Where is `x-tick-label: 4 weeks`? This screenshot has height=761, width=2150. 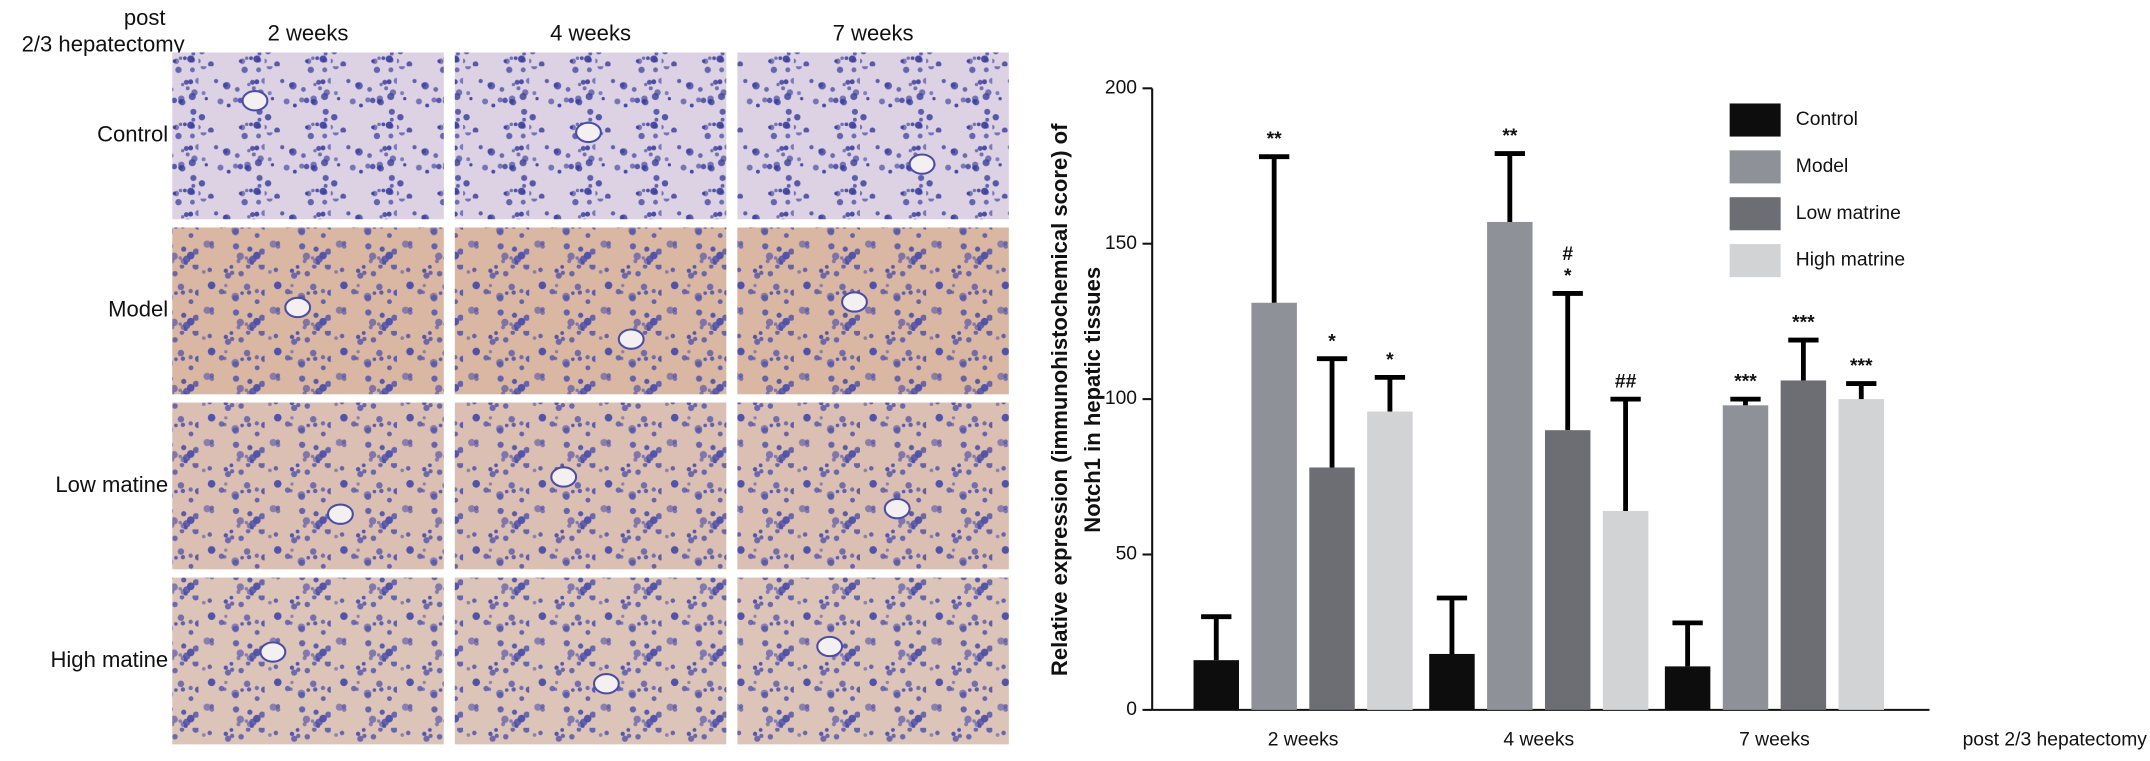
x-tick-label: 4 weeks is located at coordinates (1538, 739).